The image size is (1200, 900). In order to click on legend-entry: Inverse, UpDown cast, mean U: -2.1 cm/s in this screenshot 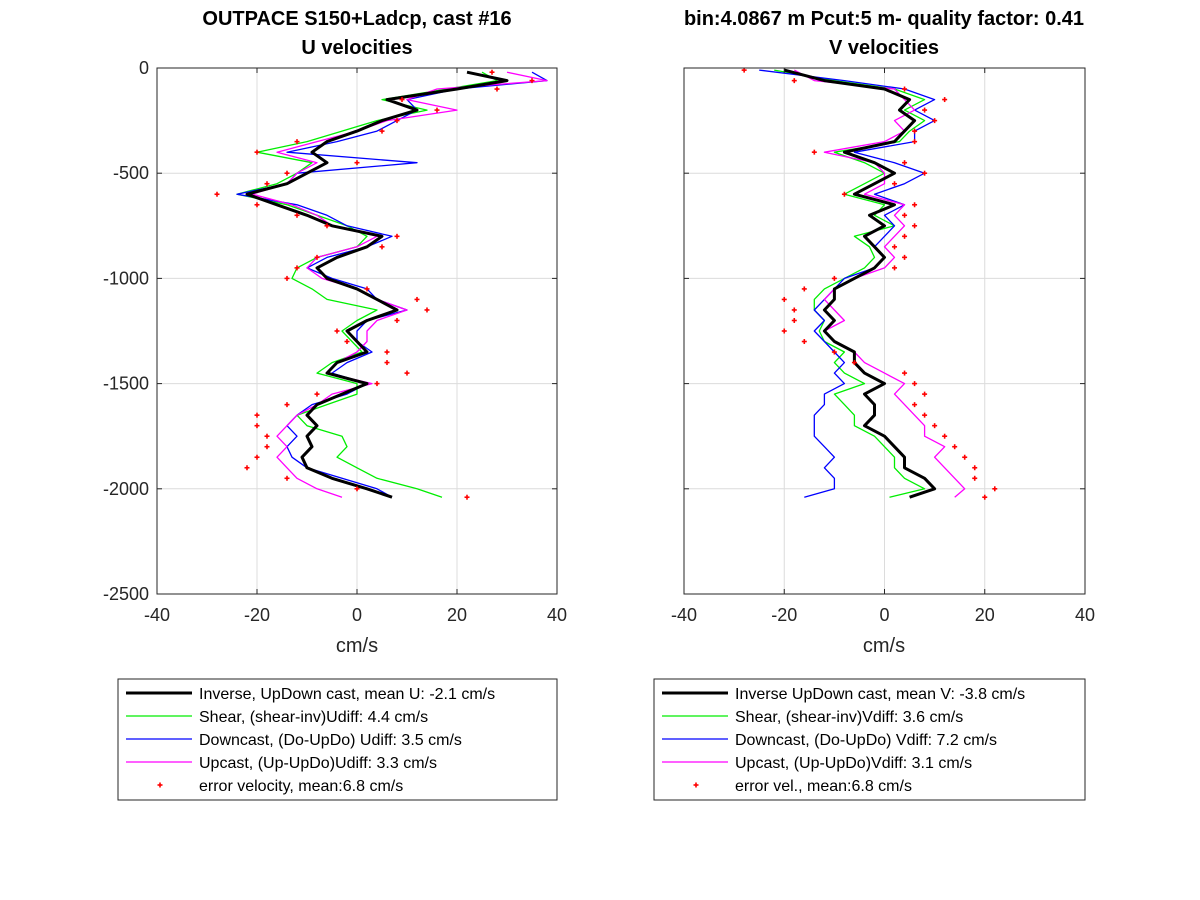, I will do `click(310, 694)`.